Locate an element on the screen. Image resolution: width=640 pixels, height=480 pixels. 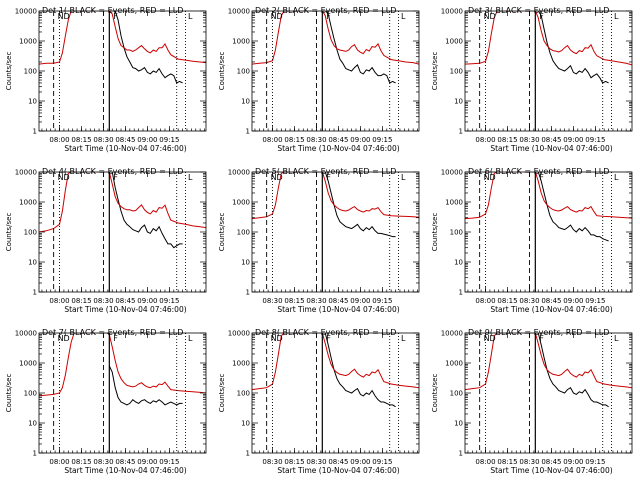
panel-title: Det 4( BLACK = Events, RED = LLD is located at coordinates (112, 171).